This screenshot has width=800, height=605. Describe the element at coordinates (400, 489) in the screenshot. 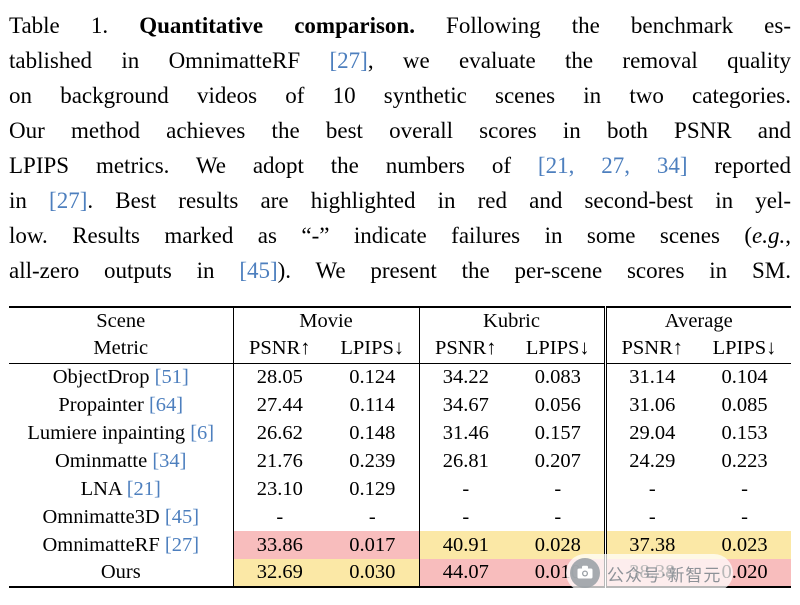

I see `table-row: LNA [21] 23.10 0.129- - - -` at that location.